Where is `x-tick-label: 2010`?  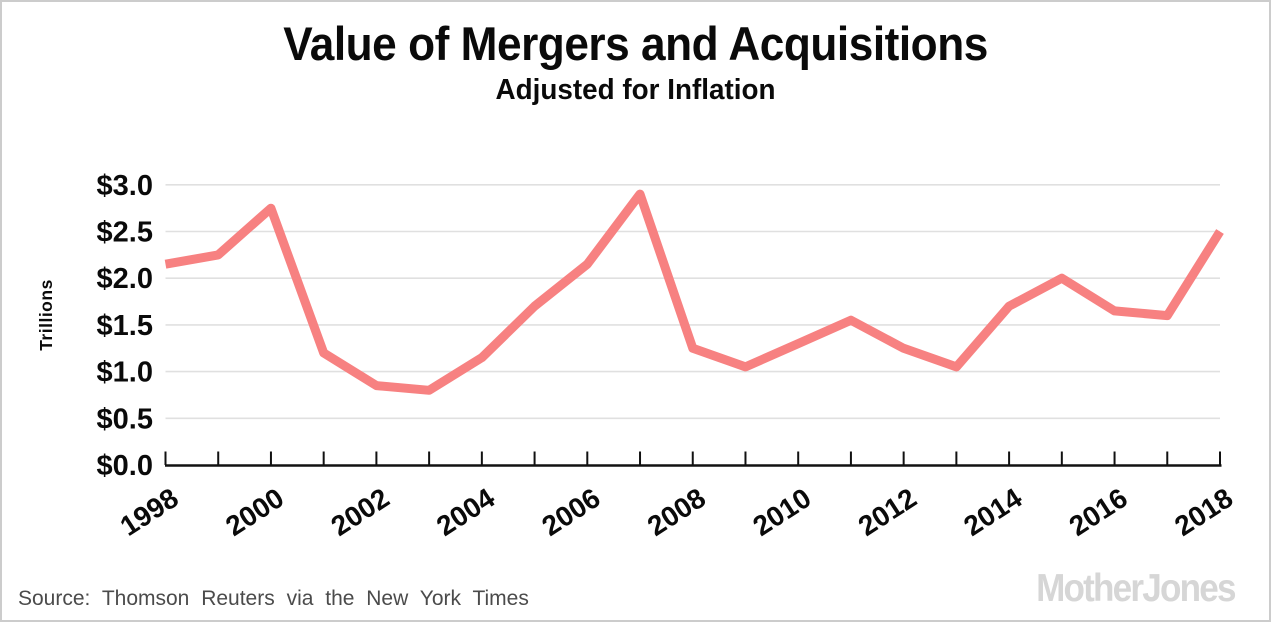
x-tick-label: 2010 is located at coordinates (781, 512).